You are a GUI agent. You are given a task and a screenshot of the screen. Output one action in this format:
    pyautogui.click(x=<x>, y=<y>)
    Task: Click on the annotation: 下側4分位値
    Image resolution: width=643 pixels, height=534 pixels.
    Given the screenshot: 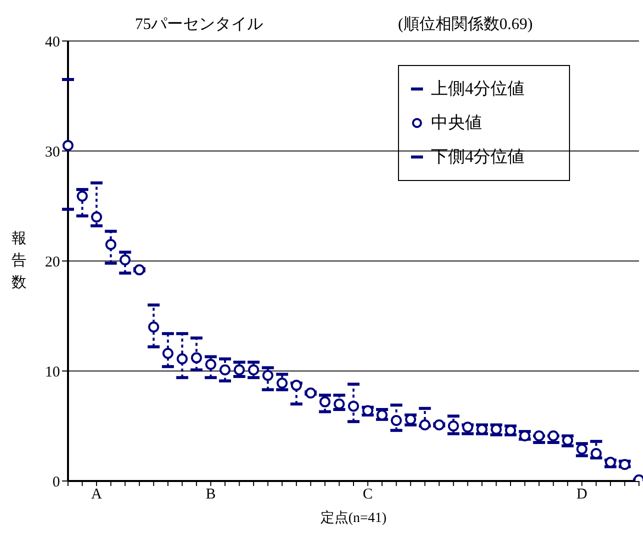 What is the action you would take?
    pyautogui.click(x=477, y=157)
    